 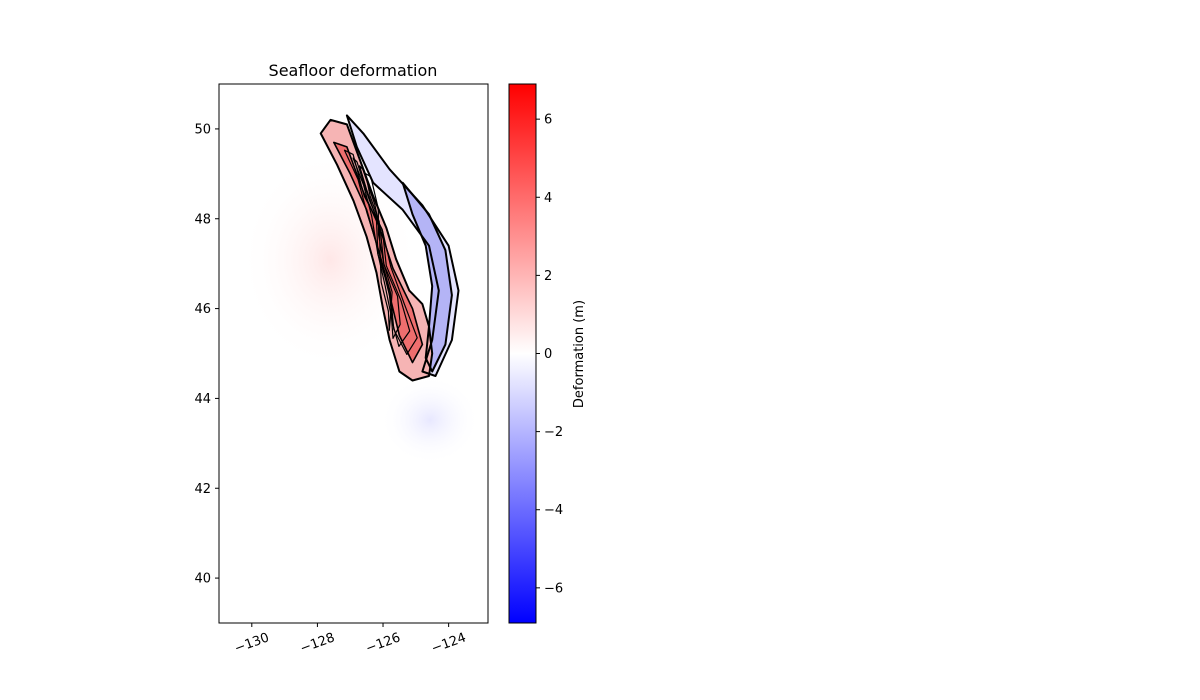 What do you see at coordinates (202, 489) in the screenshot?
I see `y-tick-label: 42` at bounding box center [202, 489].